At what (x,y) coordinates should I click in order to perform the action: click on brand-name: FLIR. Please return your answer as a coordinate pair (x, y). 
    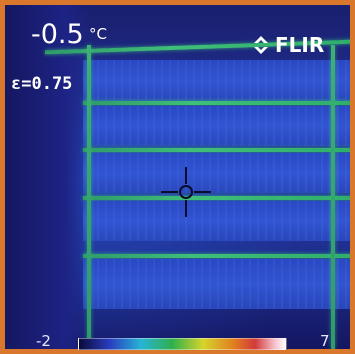
    Looking at the image, I should click on (300, 45).